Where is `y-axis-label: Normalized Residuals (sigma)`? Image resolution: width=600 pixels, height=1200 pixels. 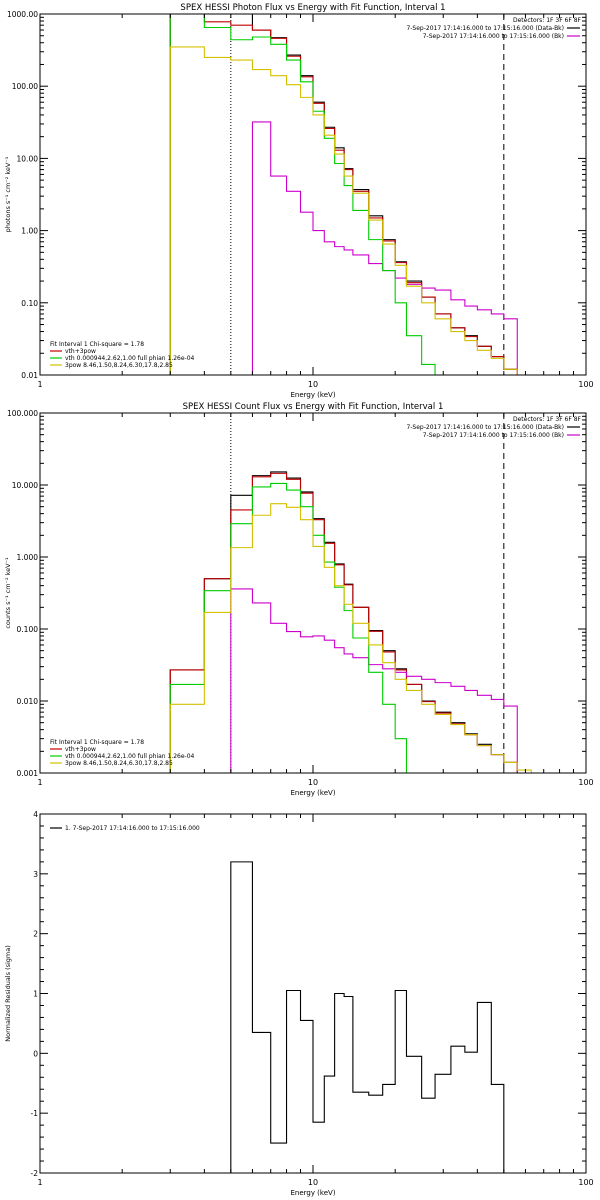
y-axis-label: Normalized Residuals (sigma) is located at coordinates (8, 993).